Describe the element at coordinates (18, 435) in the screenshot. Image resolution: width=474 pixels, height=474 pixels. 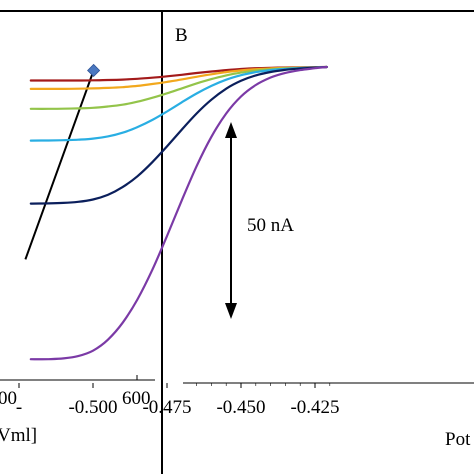
I see `panel-a-x-axis-label: Vml]` at that location.